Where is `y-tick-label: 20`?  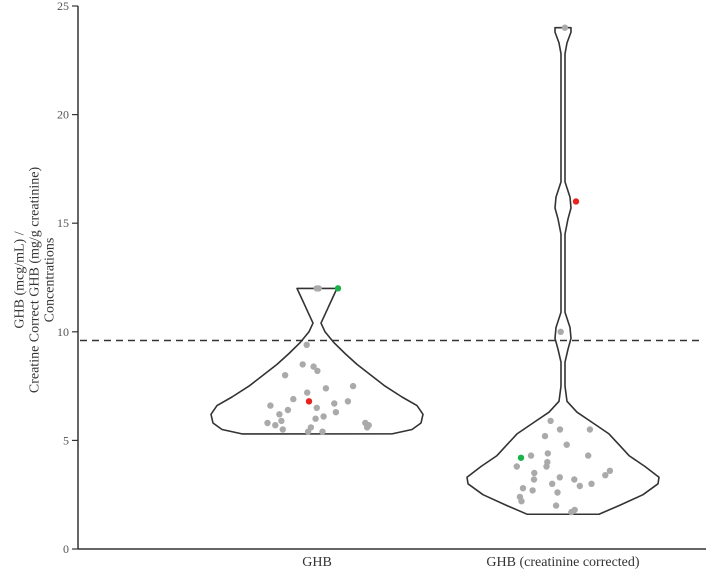 y-tick-label: 20 is located at coordinates (63, 115).